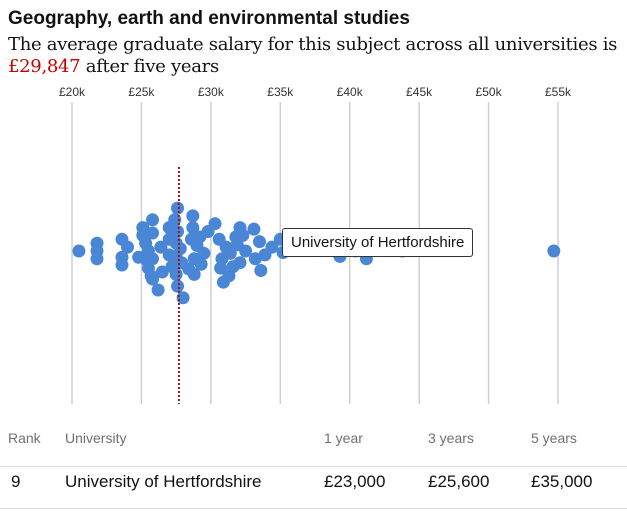 Image resolution: width=627 pixels, height=522 pixels. I want to click on tooltip-university: University of Hertfordshire, so click(378, 242).